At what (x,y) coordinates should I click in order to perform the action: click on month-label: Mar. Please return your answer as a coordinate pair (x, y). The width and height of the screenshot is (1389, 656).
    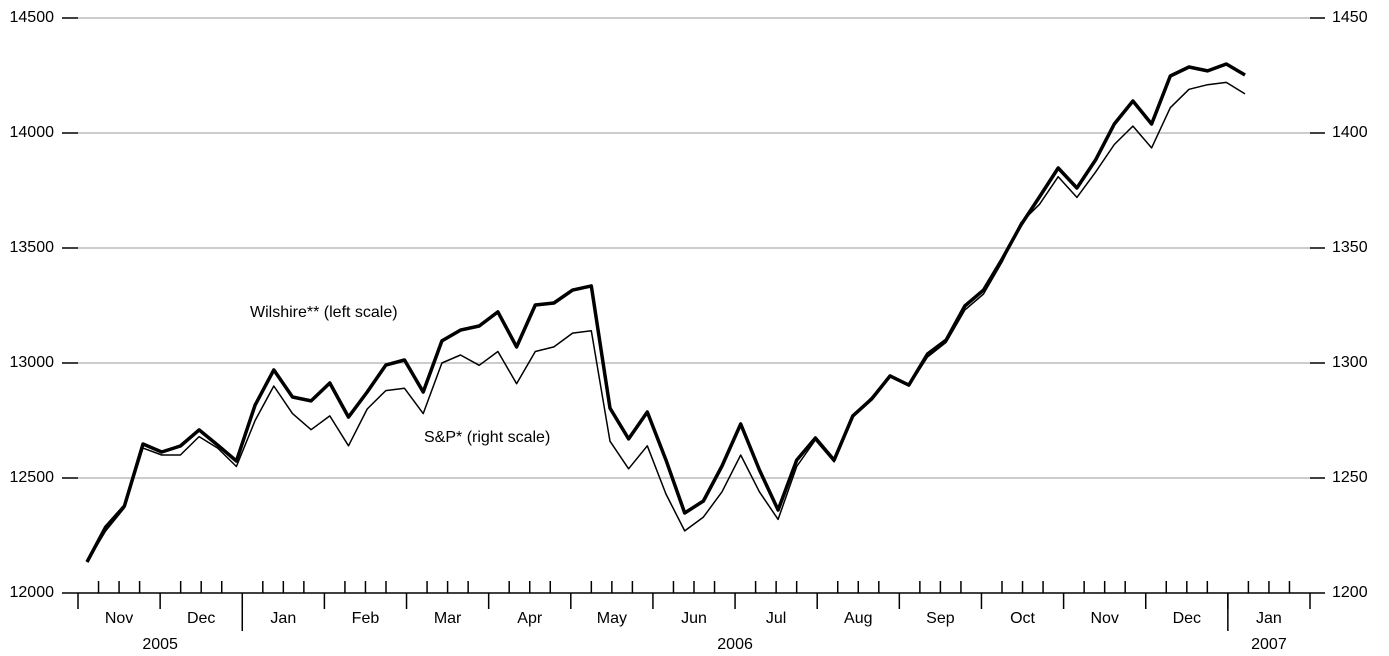
    Looking at the image, I should click on (448, 618).